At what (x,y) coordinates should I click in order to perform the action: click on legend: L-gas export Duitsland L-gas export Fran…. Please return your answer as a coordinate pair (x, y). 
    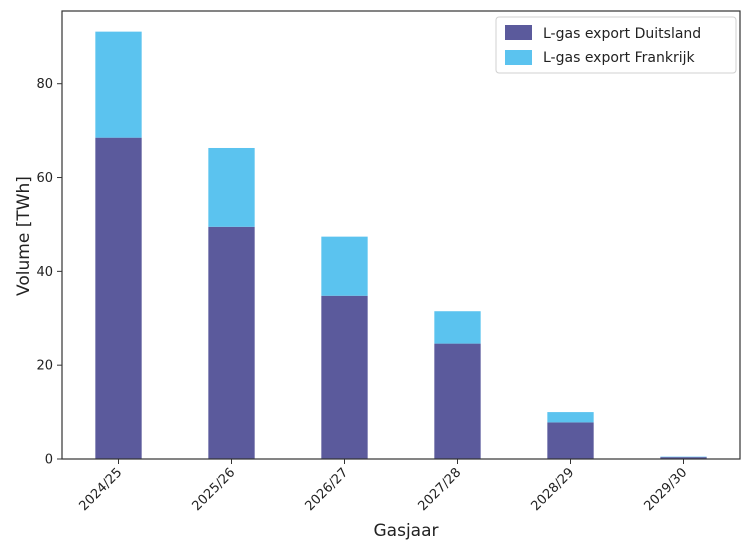
    Looking at the image, I should click on (616, 45).